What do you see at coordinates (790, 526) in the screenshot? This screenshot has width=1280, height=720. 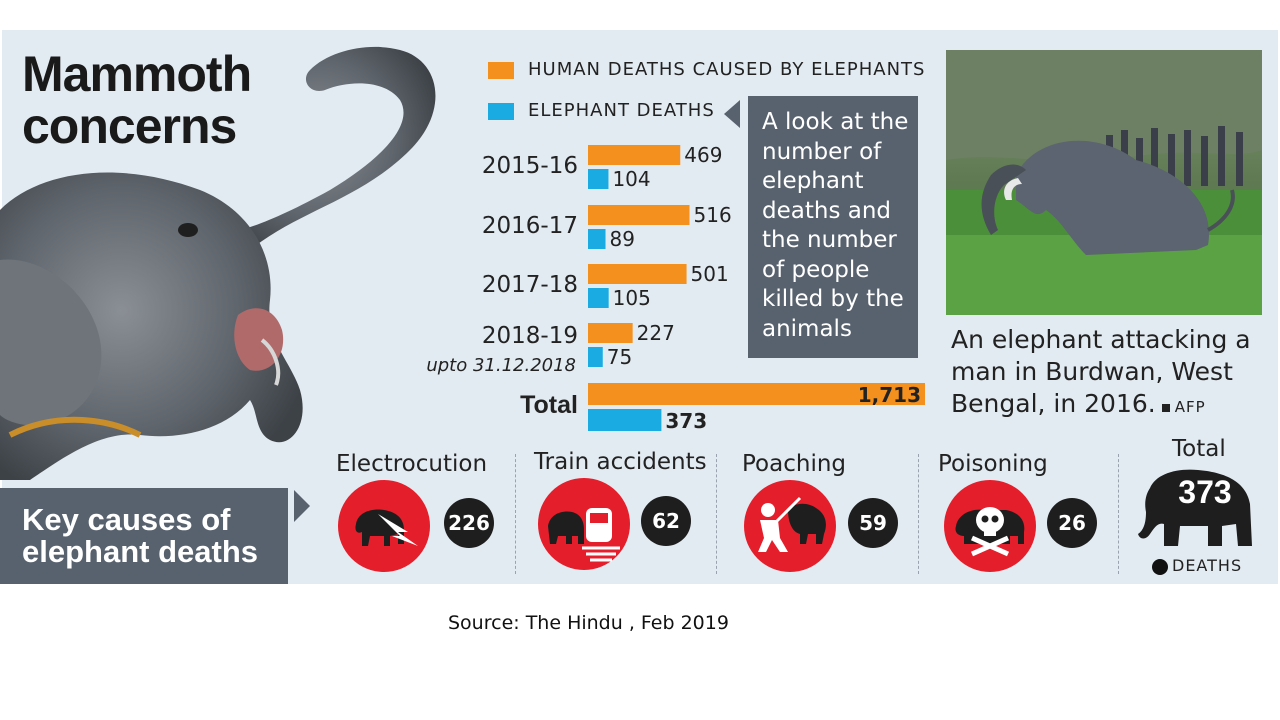 I see `poacher-elephant-icon` at bounding box center [790, 526].